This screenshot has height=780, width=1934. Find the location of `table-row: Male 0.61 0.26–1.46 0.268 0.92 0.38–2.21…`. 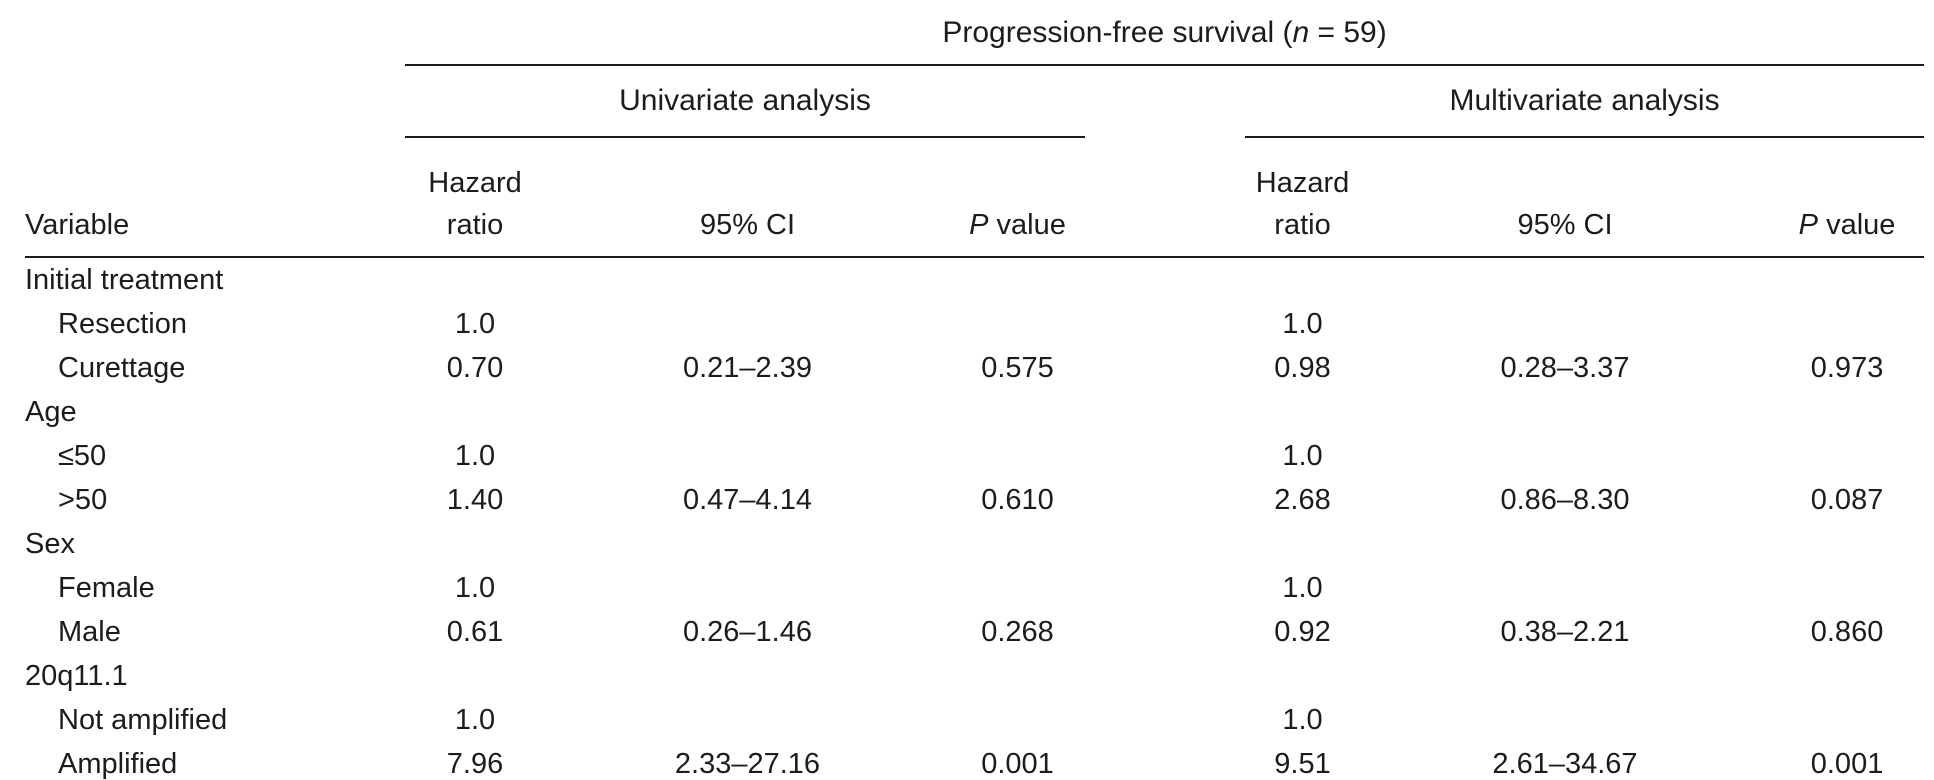

table-row: Male 0.61 0.26–1.46 0.268 0.92 0.38–2.21… is located at coordinates (974, 632).